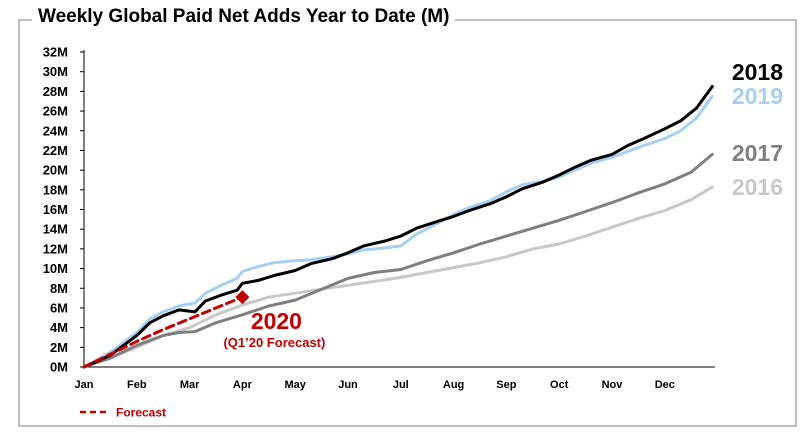 The width and height of the screenshot is (803, 436). Describe the element at coordinates (243, 385) in the screenshot. I see `x-tick-label: Apr` at that location.